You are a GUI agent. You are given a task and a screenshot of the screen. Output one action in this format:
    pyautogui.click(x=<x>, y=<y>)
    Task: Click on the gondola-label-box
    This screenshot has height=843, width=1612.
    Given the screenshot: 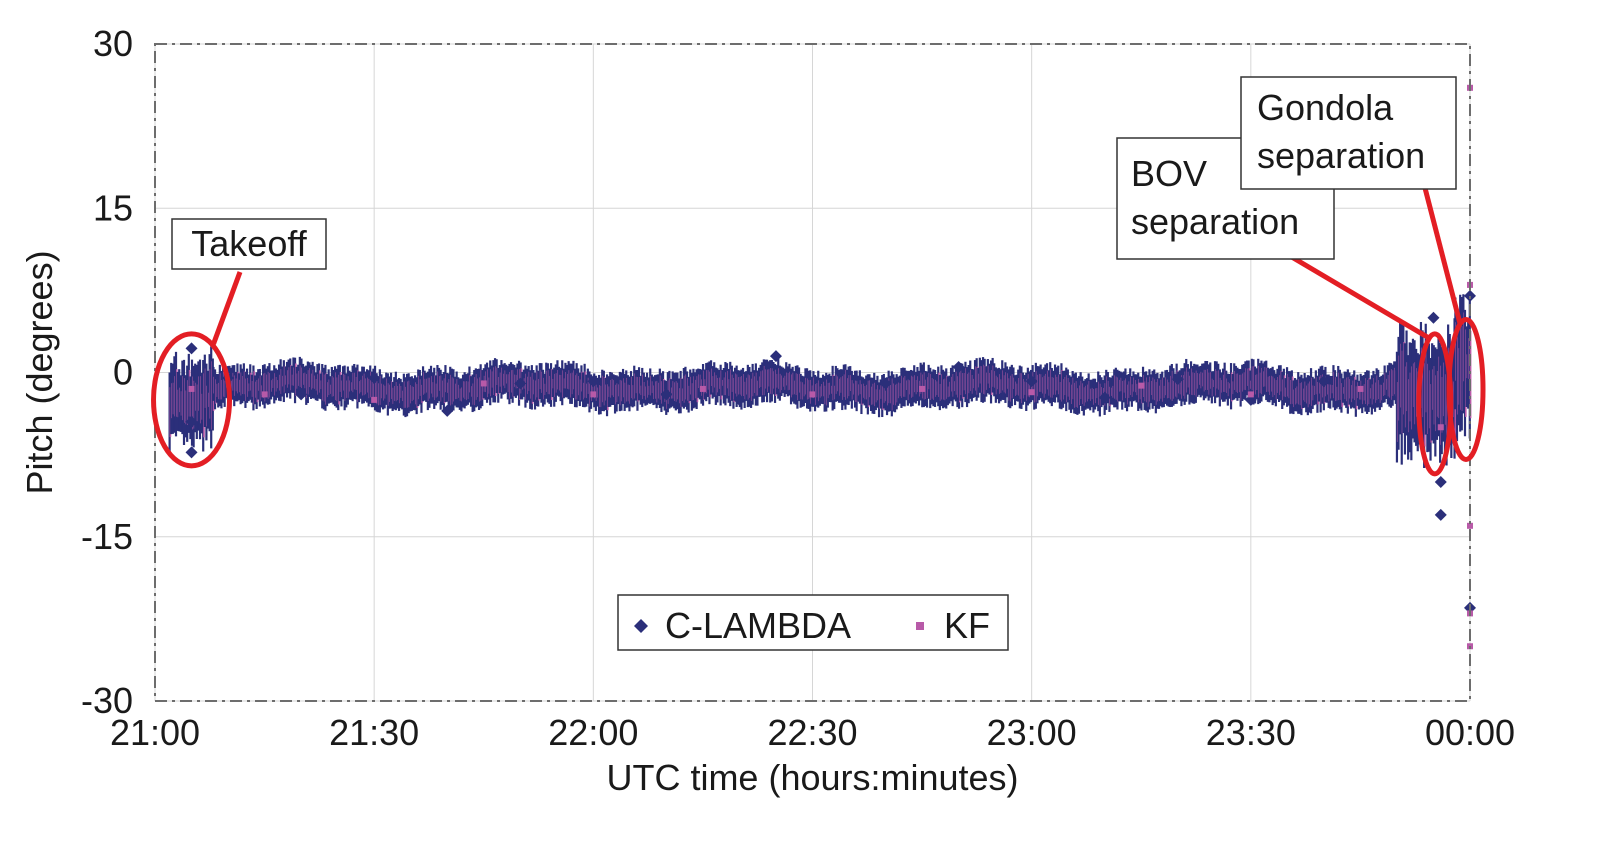 What is the action you would take?
    pyautogui.click(x=1348, y=133)
    